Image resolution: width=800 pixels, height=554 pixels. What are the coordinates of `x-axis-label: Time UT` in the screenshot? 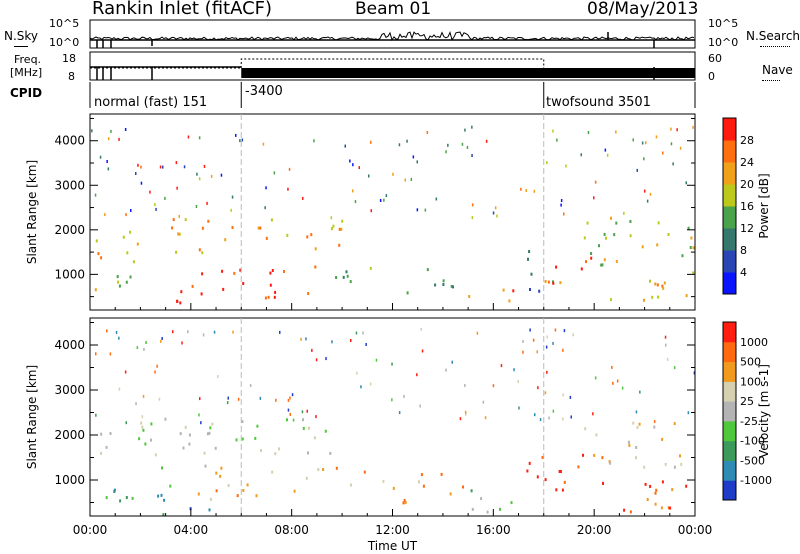 It's located at (392, 546).